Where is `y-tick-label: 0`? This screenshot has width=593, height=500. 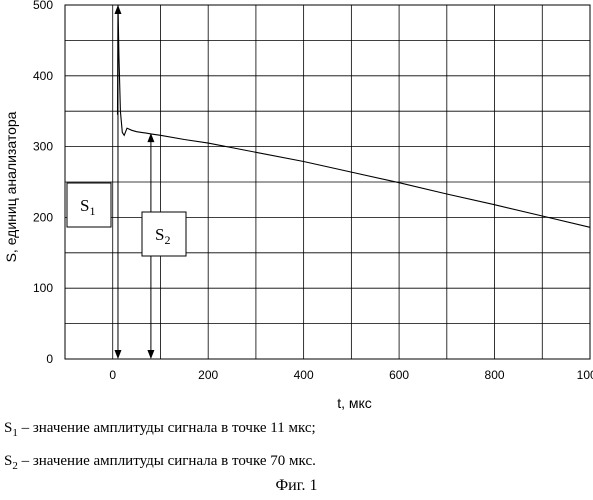
y-tick-label: 0 is located at coordinates (49, 359).